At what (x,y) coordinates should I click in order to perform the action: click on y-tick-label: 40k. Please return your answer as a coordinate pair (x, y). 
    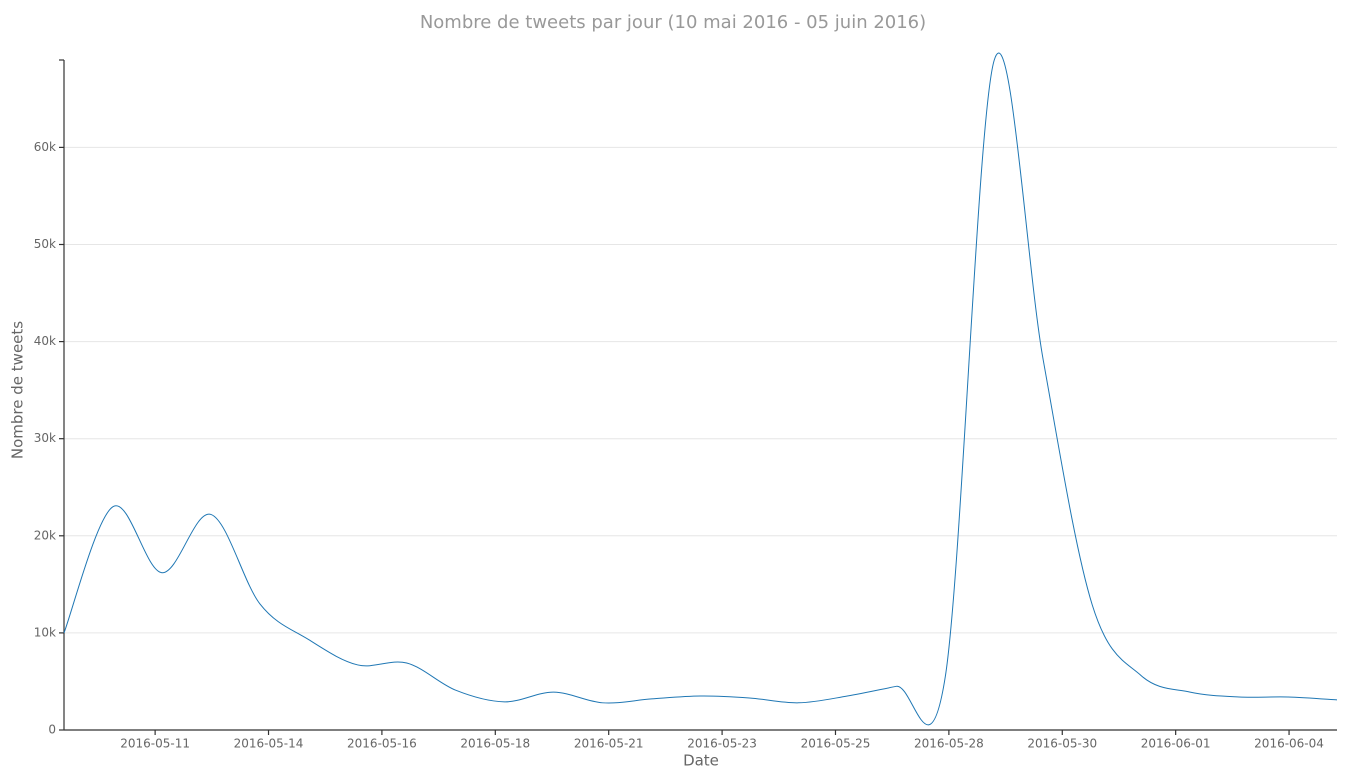
    Looking at the image, I should click on (45, 341).